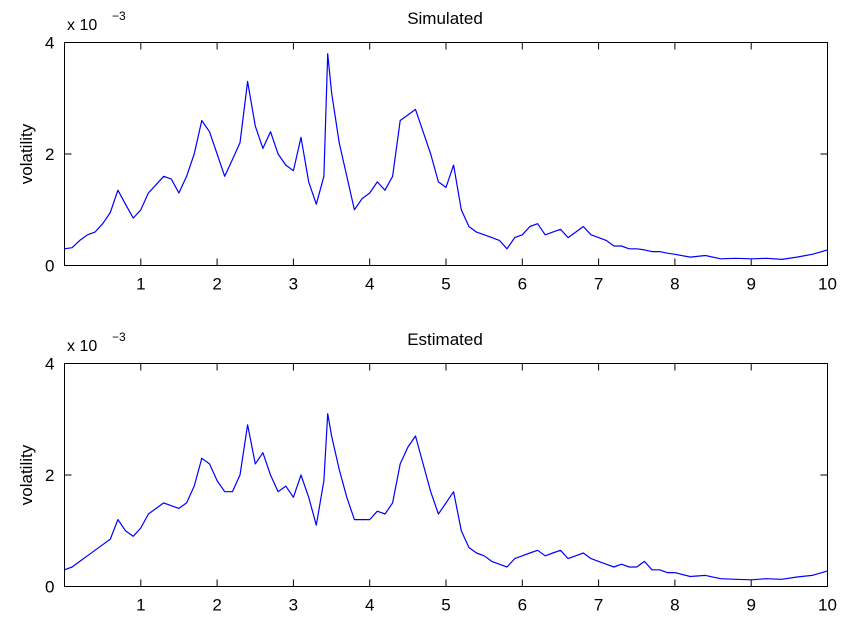 The width and height of the screenshot is (844, 624). What do you see at coordinates (445, 339) in the screenshot?
I see `chart-title: Estimated` at bounding box center [445, 339].